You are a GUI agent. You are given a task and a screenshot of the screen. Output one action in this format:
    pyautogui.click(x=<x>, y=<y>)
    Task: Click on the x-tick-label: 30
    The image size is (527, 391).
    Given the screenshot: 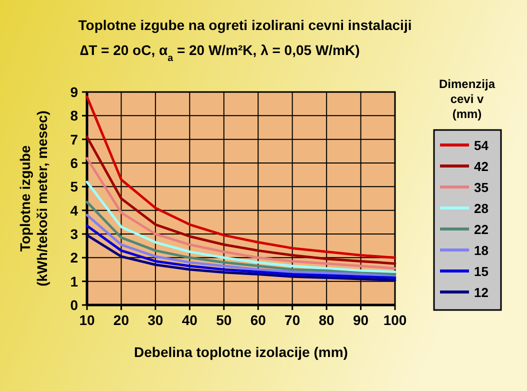 What is the action you would take?
    pyautogui.click(x=156, y=320)
    